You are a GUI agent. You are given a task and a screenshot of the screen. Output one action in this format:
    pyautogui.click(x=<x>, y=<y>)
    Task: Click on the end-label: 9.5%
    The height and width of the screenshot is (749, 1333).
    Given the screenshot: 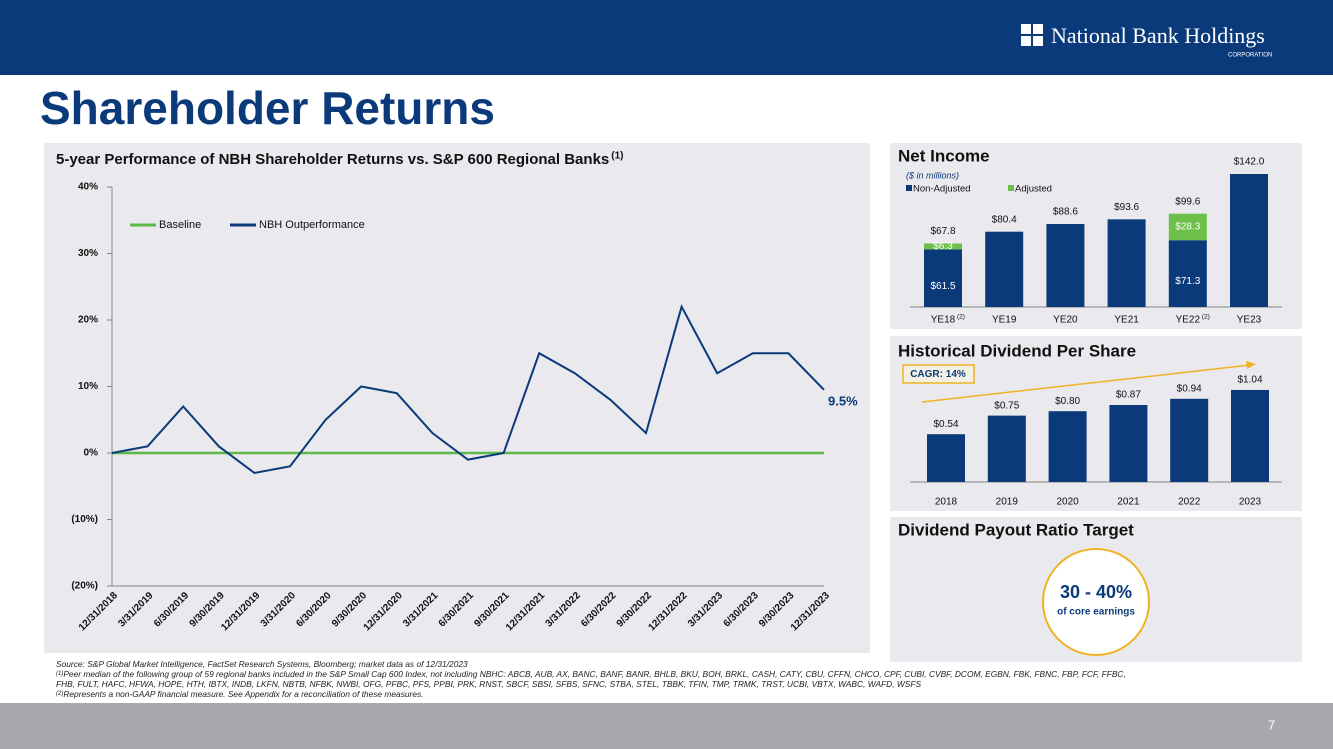 What is the action you would take?
    pyautogui.click(x=843, y=400)
    